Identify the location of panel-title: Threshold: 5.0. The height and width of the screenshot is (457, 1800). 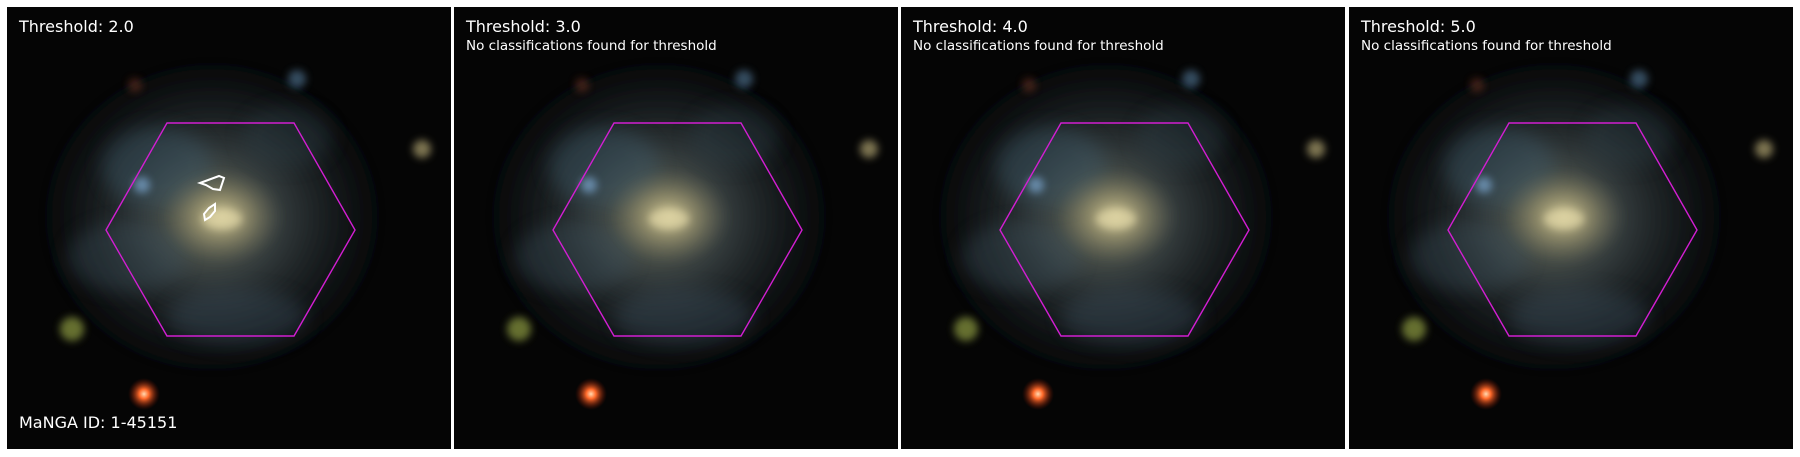
(1418, 26).